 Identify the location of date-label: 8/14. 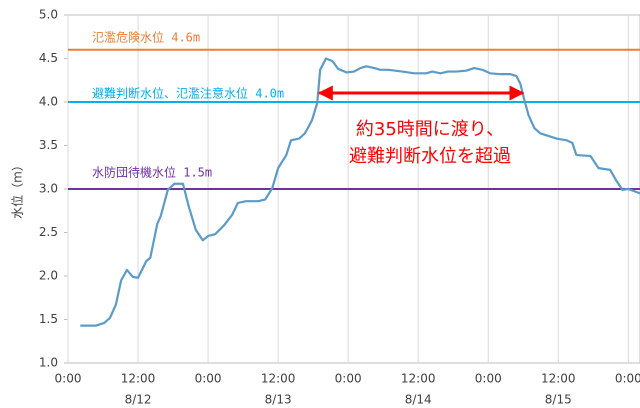
(418, 400).